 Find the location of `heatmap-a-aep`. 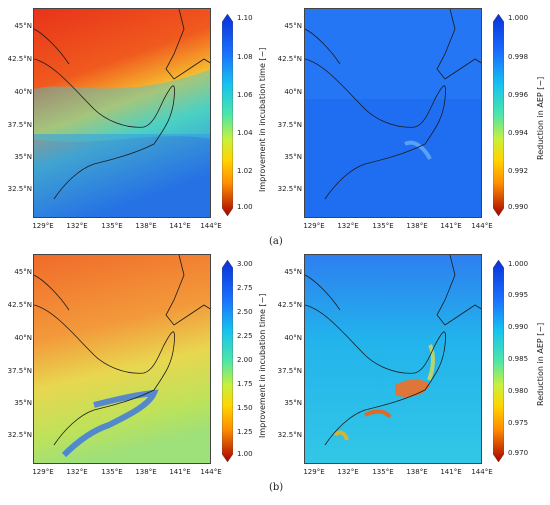

heatmap-a-aep is located at coordinates (393, 113).